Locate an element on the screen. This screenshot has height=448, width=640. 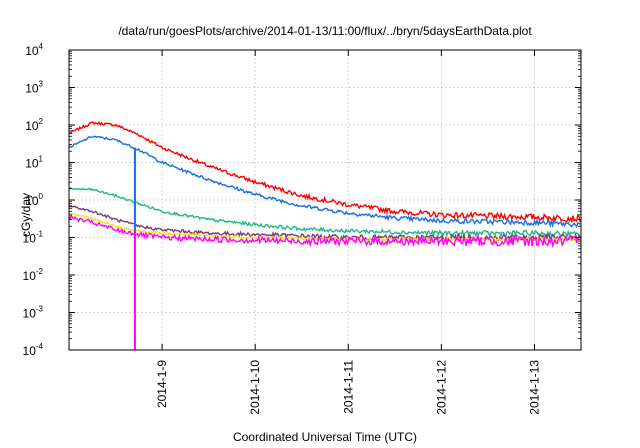
x-axis-label: Coordinated Universal Time (UTC) is located at coordinates (325, 437).